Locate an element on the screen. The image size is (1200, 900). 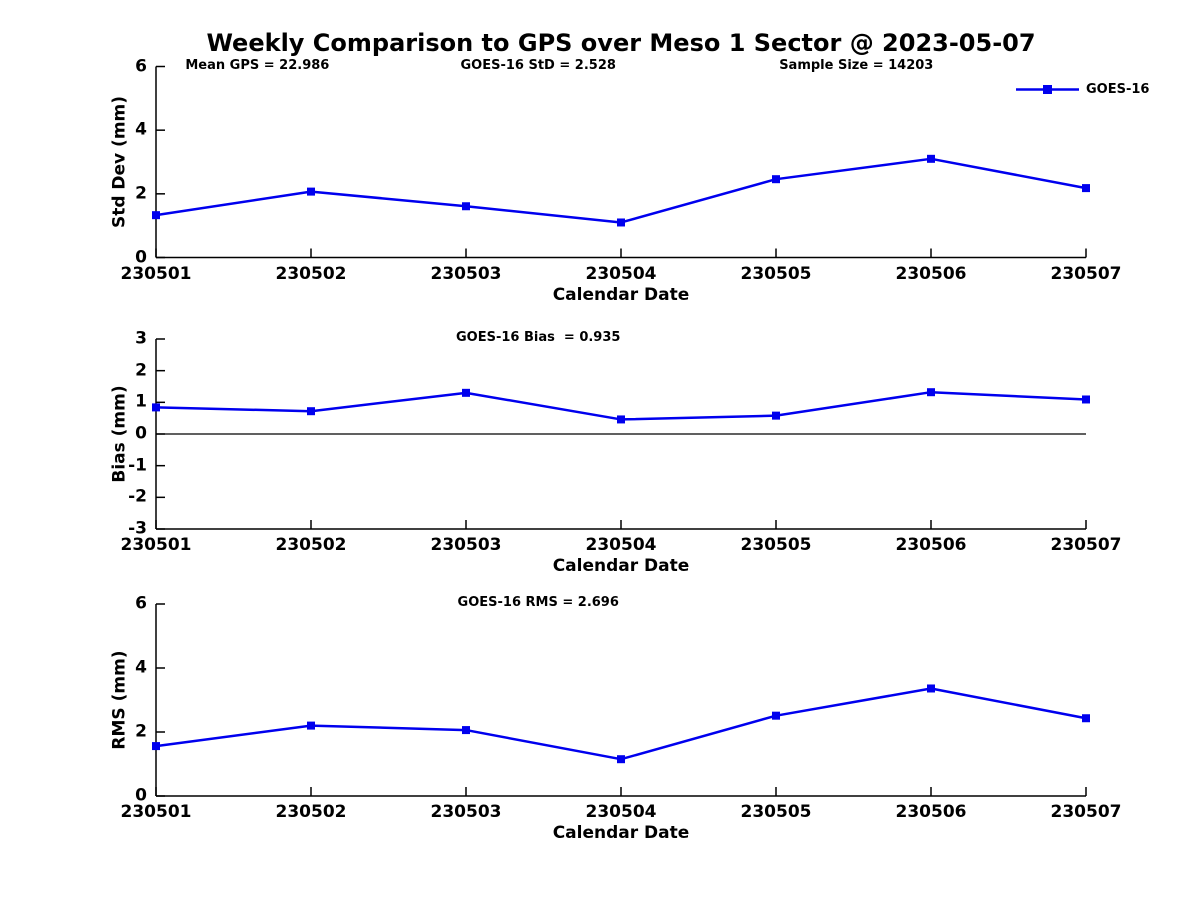
y-tick-label: 1 is located at coordinates (141, 401).